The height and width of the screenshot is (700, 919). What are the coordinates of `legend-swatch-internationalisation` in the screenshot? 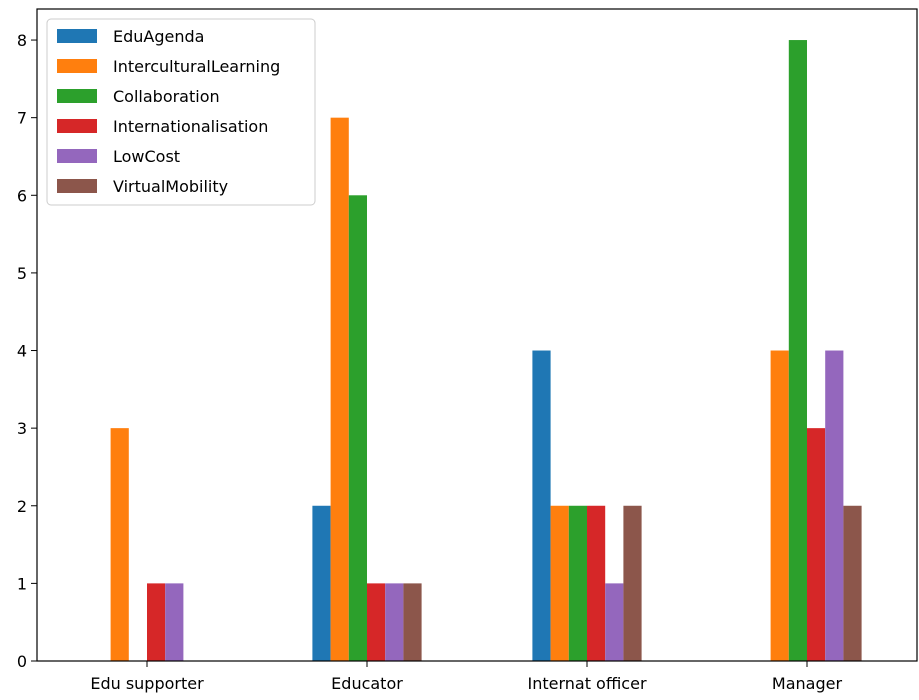 It's located at (77, 126).